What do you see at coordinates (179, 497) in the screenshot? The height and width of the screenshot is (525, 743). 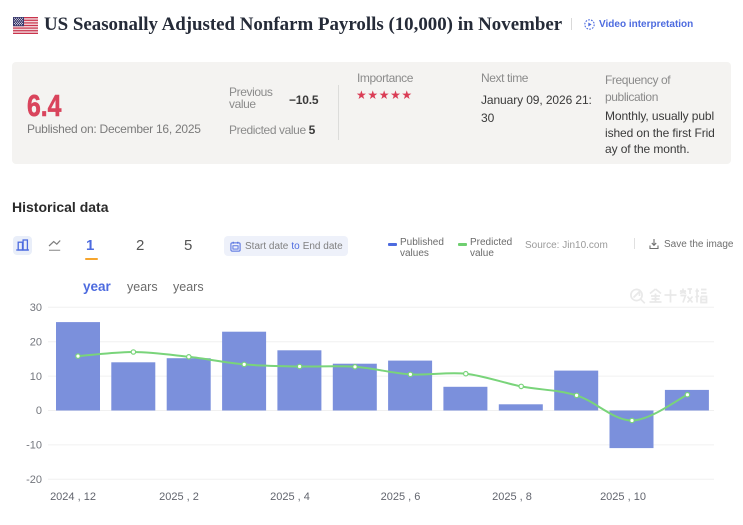 I see `svg-text: 2025 , 2` at bounding box center [179, 497].